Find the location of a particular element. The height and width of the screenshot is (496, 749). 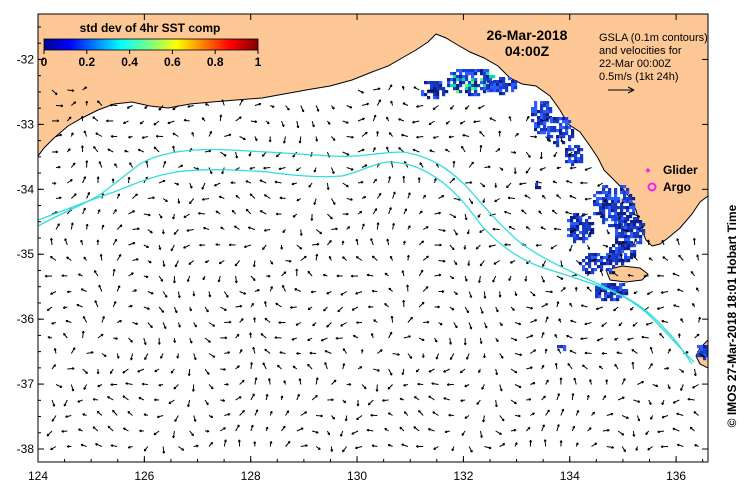

colorbar-title: std dev of 4hr SST comp is located at coordinates (150, 28).